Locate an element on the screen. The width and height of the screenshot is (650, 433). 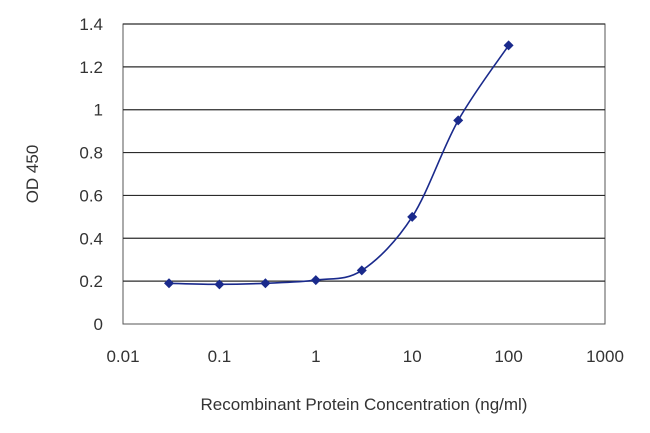
y-tick-label: 1 is located at coordinates (98, 110).